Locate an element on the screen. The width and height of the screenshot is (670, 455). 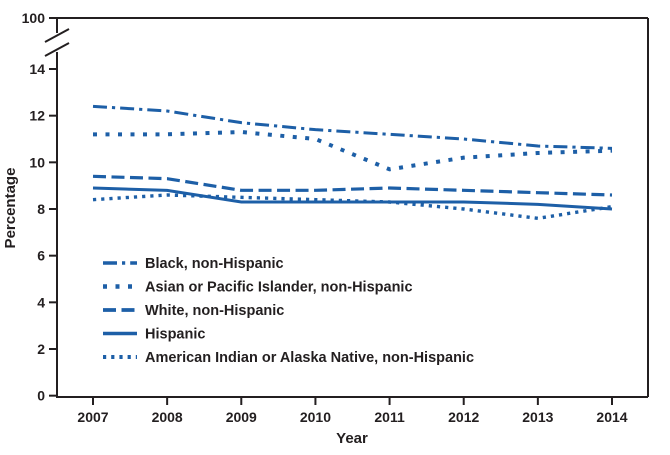
x-tick-label: 2010 is located at coordinates (315, 417).